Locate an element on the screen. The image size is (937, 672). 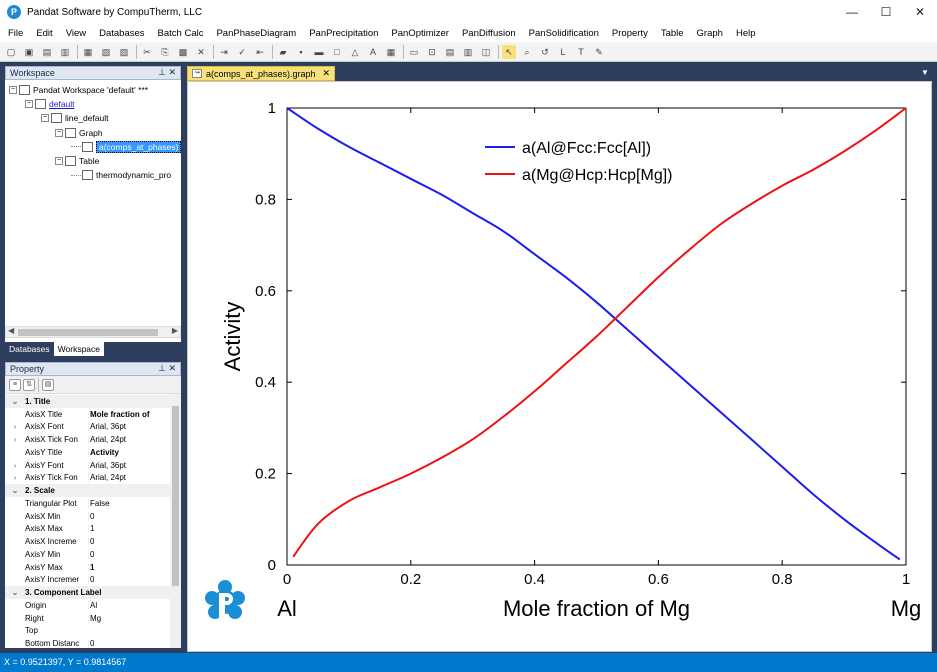
property-row: Right Mg is located at coordinates (88, 618).